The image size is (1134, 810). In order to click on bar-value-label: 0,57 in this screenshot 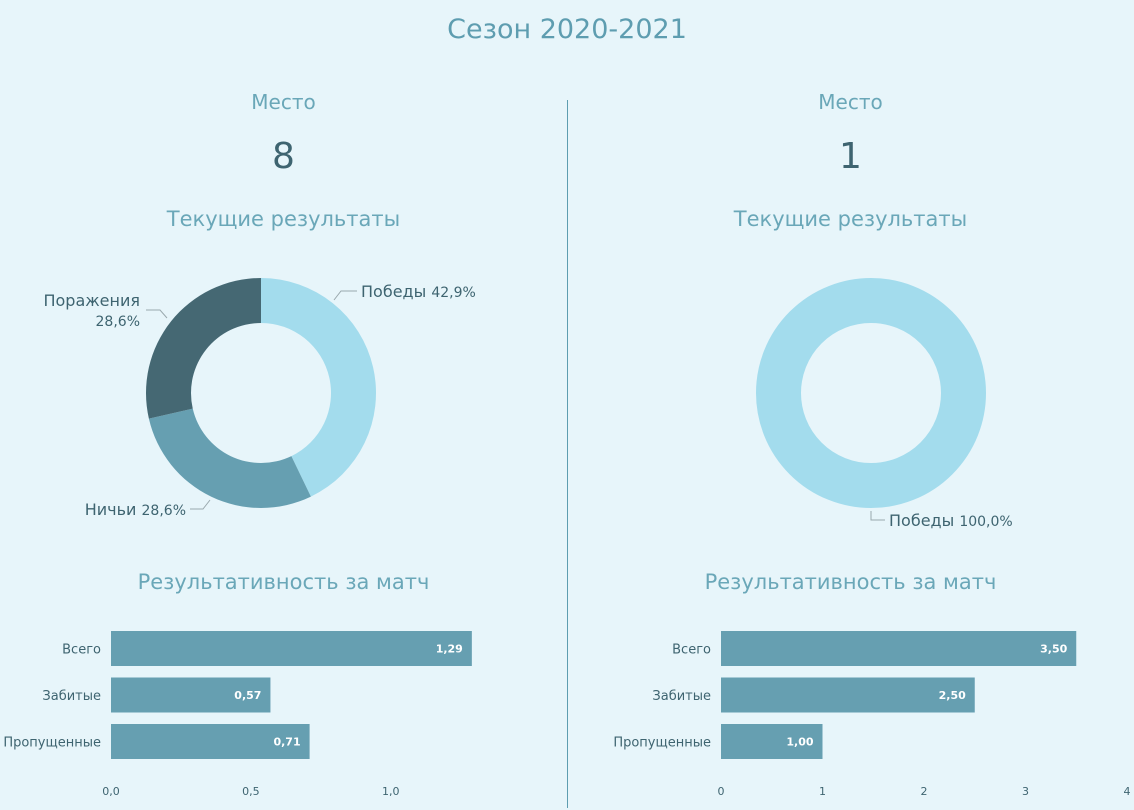, I will do `click(247, 695)`.